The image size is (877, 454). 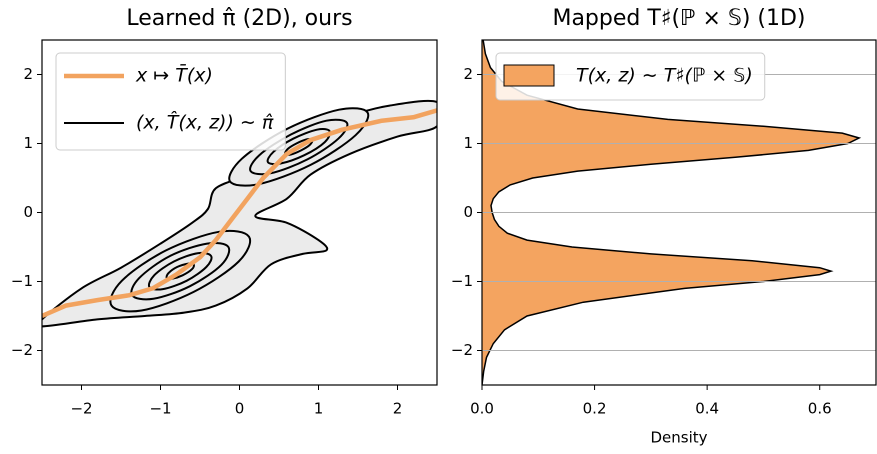 I want to click on x-axis-label: Density, so click(x=678, y=438).